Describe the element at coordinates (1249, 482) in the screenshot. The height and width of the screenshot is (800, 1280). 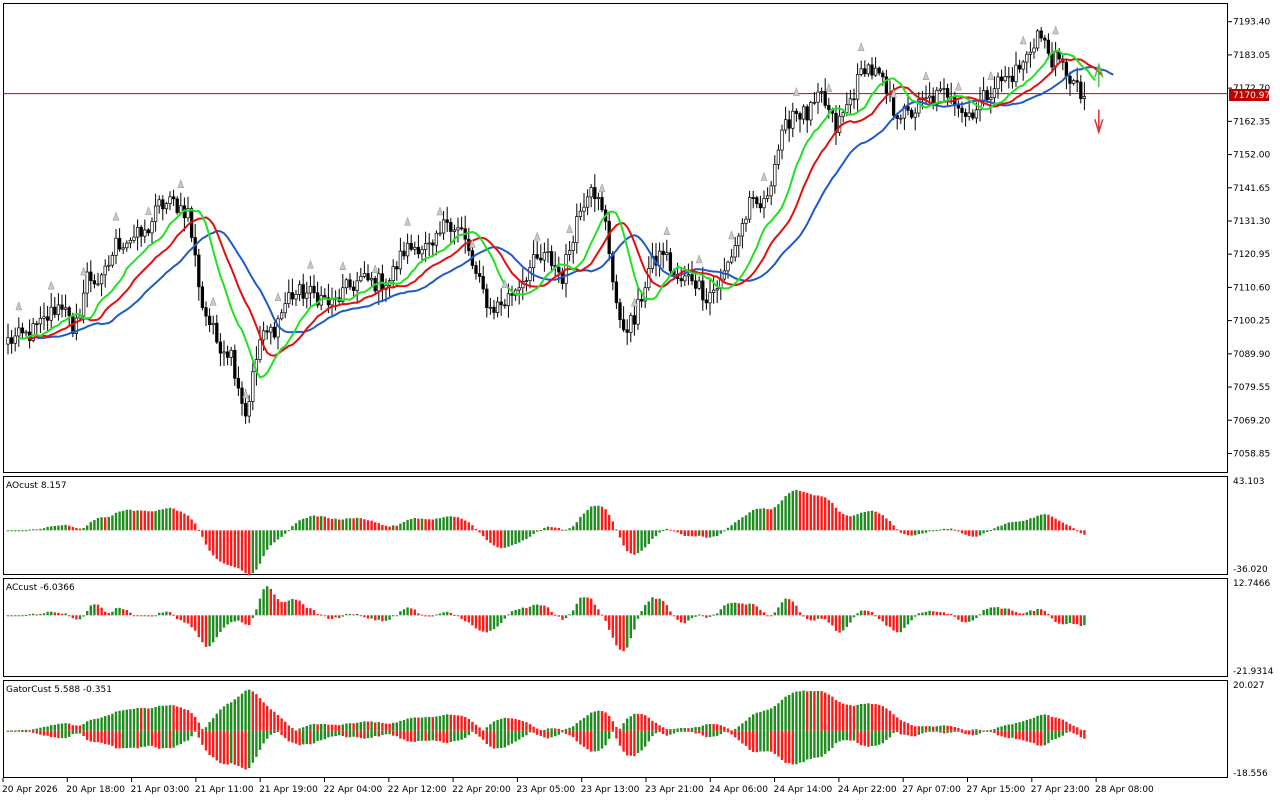
I see `ao-y-max-label: 43.103` at that location.